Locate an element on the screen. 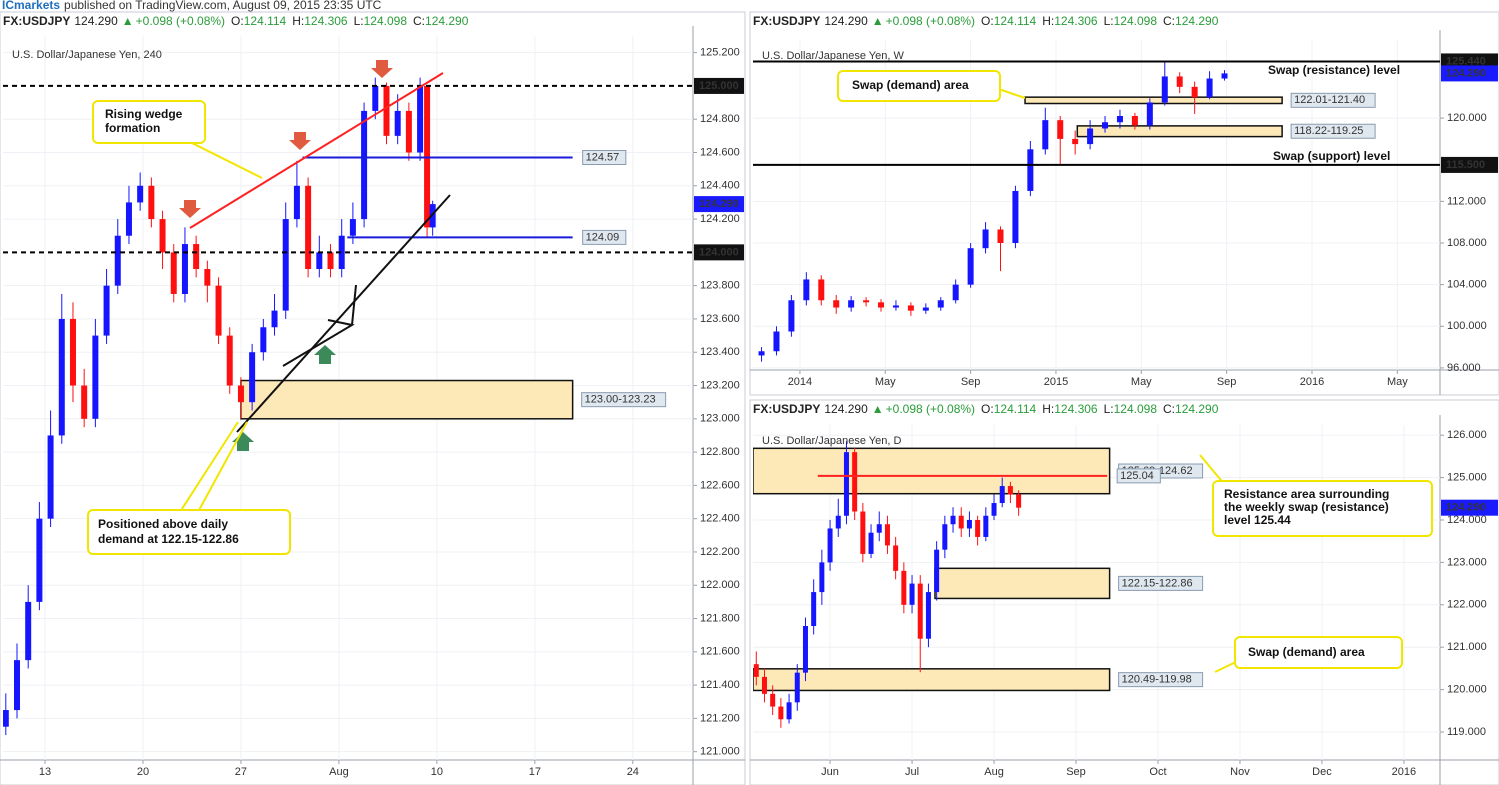 This screenshot has height=785, width=1499. ohlc-value: 124.290 is located at coordinates (1197, 21).